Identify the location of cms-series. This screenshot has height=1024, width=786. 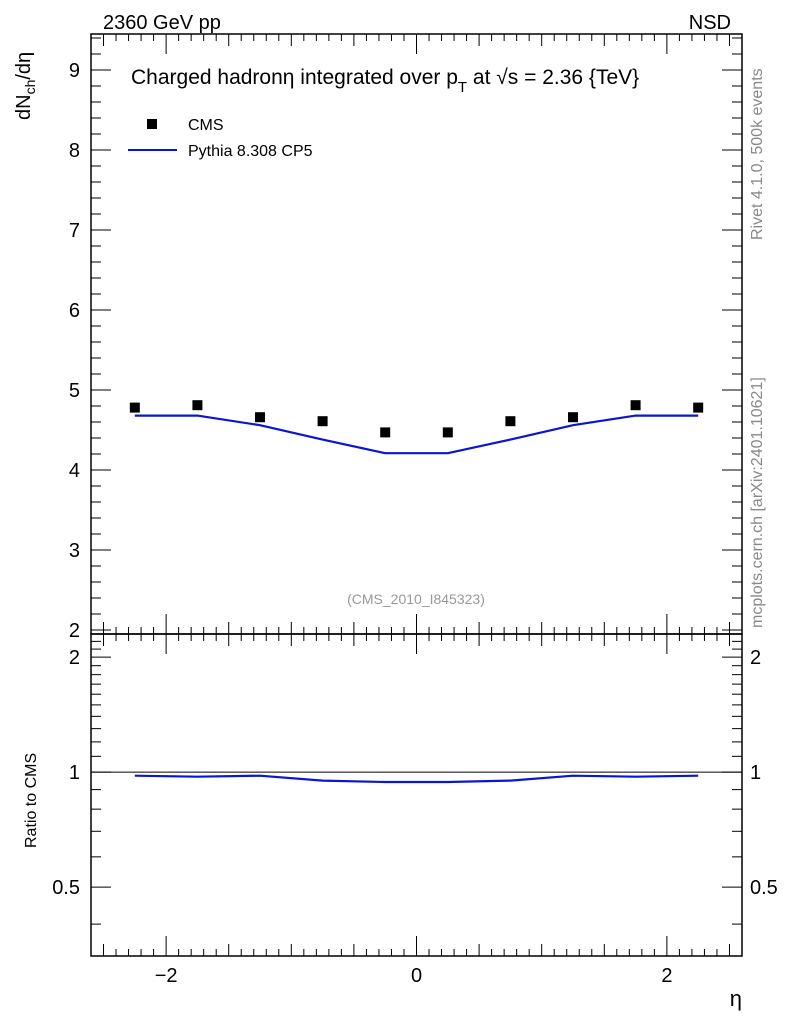
(416, 419).